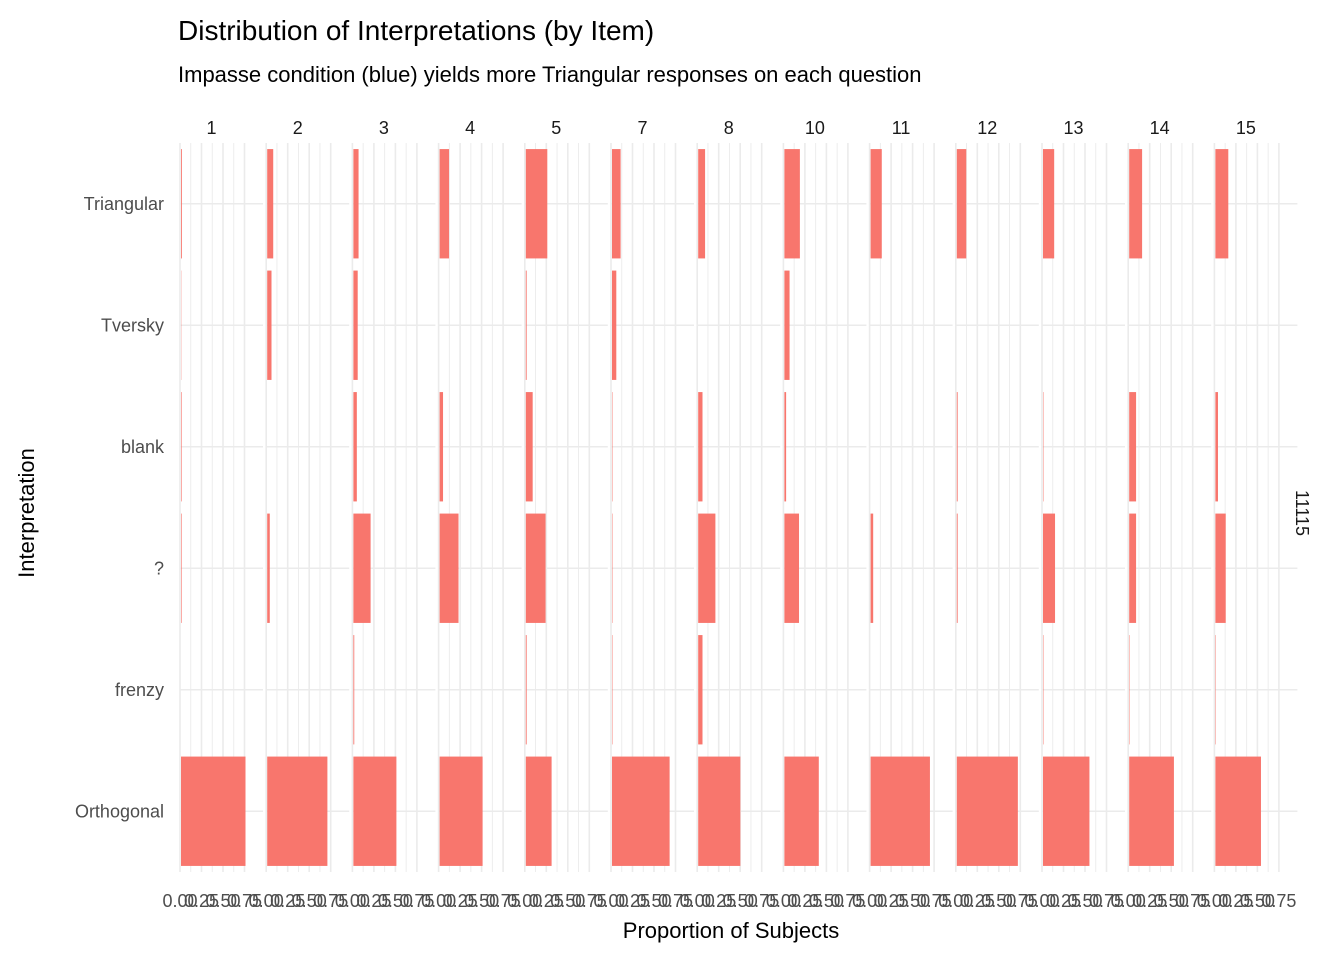 This screenshot has width=1344, height=960. What do you see at coordinates (159, 568) in the screenshot?
I see `y-tick-label: ?` at bounding box center [159, 568].